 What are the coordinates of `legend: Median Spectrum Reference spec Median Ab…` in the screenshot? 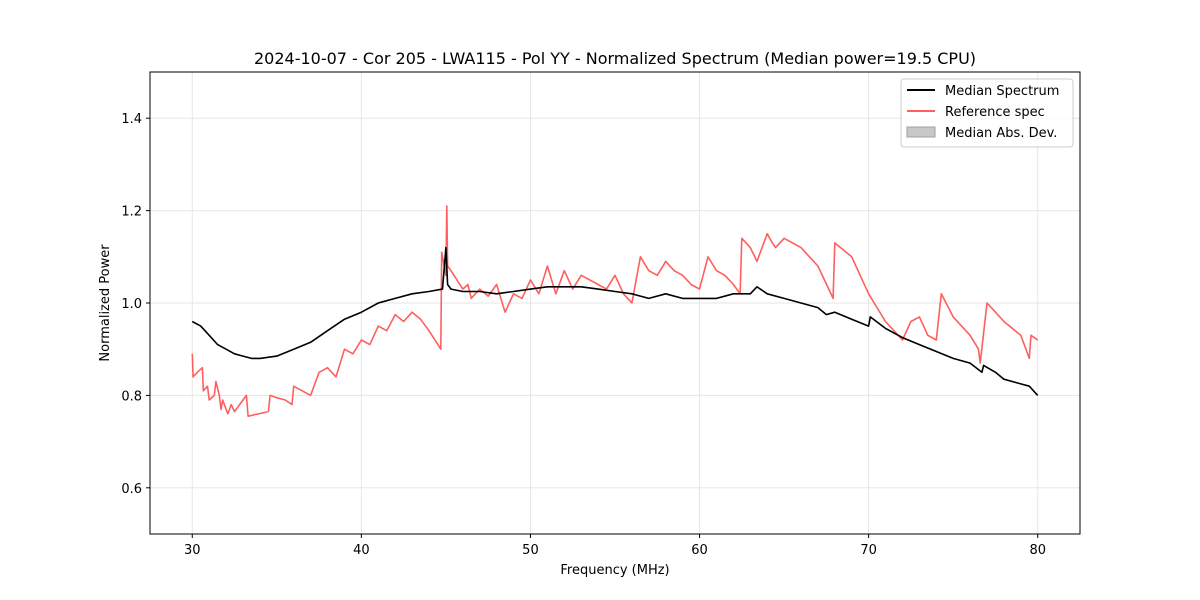 It's located at (987, 113).